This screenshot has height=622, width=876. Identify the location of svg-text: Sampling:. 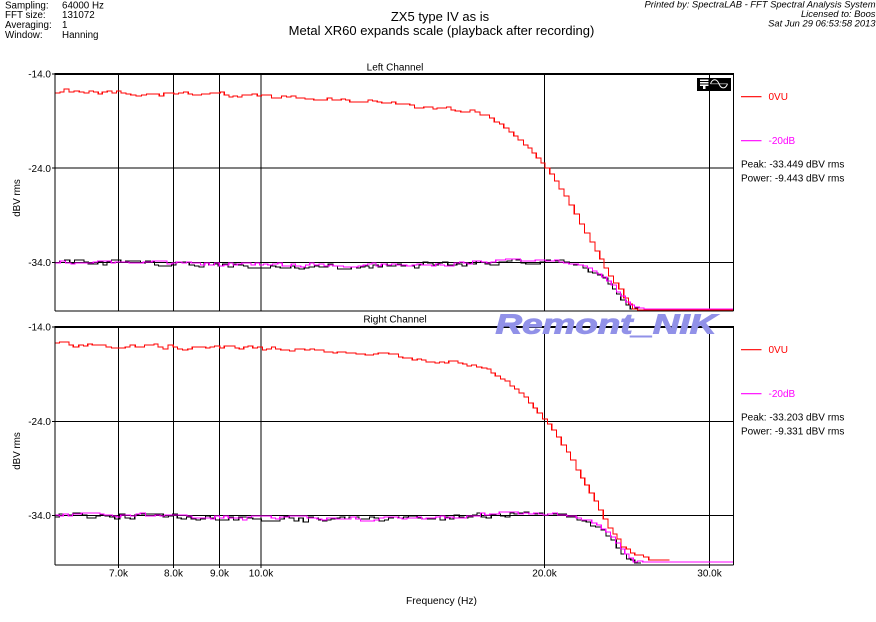
(27, 5).